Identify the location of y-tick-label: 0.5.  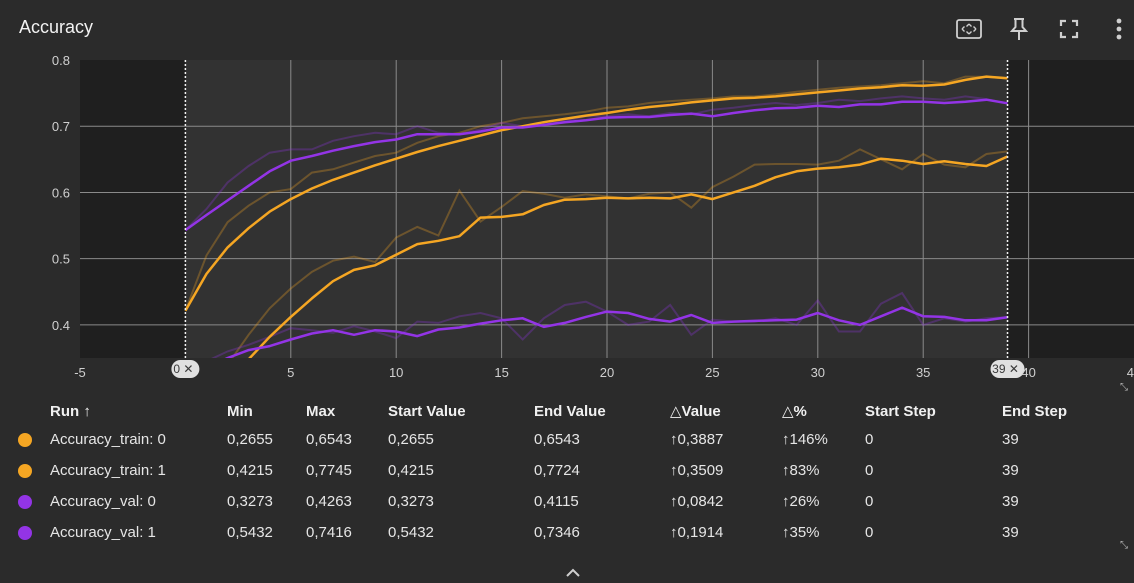
(61, 259).